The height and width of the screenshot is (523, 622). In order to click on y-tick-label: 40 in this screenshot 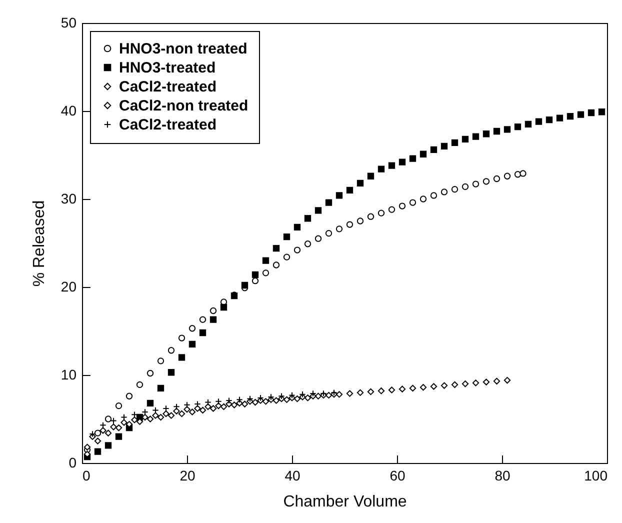, I will do `click(68, 110)`.